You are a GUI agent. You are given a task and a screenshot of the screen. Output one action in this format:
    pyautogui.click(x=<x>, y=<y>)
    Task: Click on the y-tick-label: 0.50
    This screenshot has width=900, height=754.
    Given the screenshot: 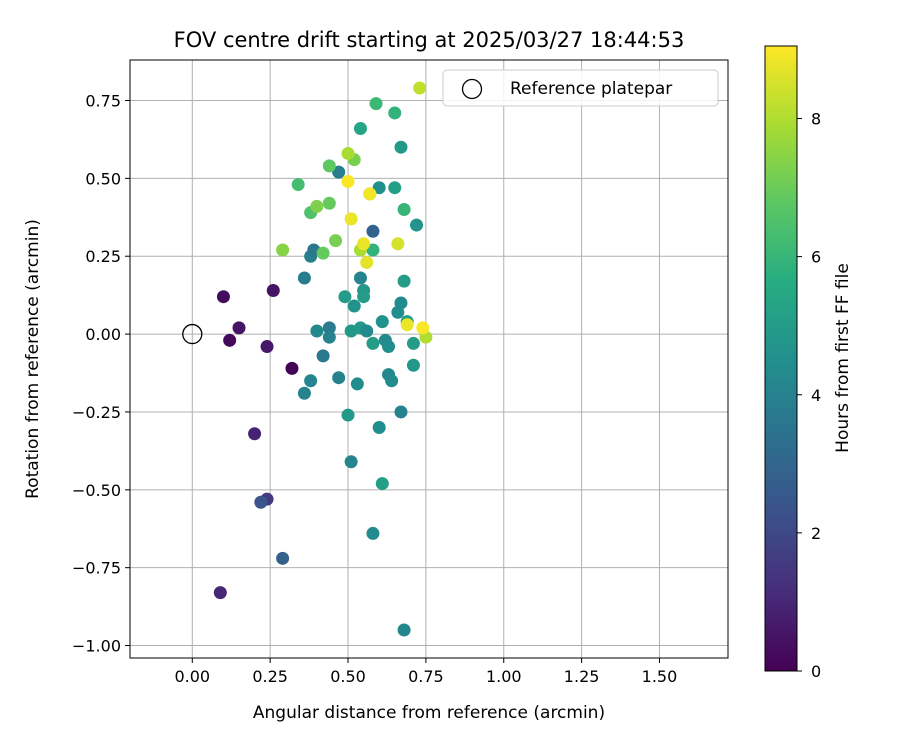 What is the action you would take?
    pyautogui.click(x=103, y=178)
    